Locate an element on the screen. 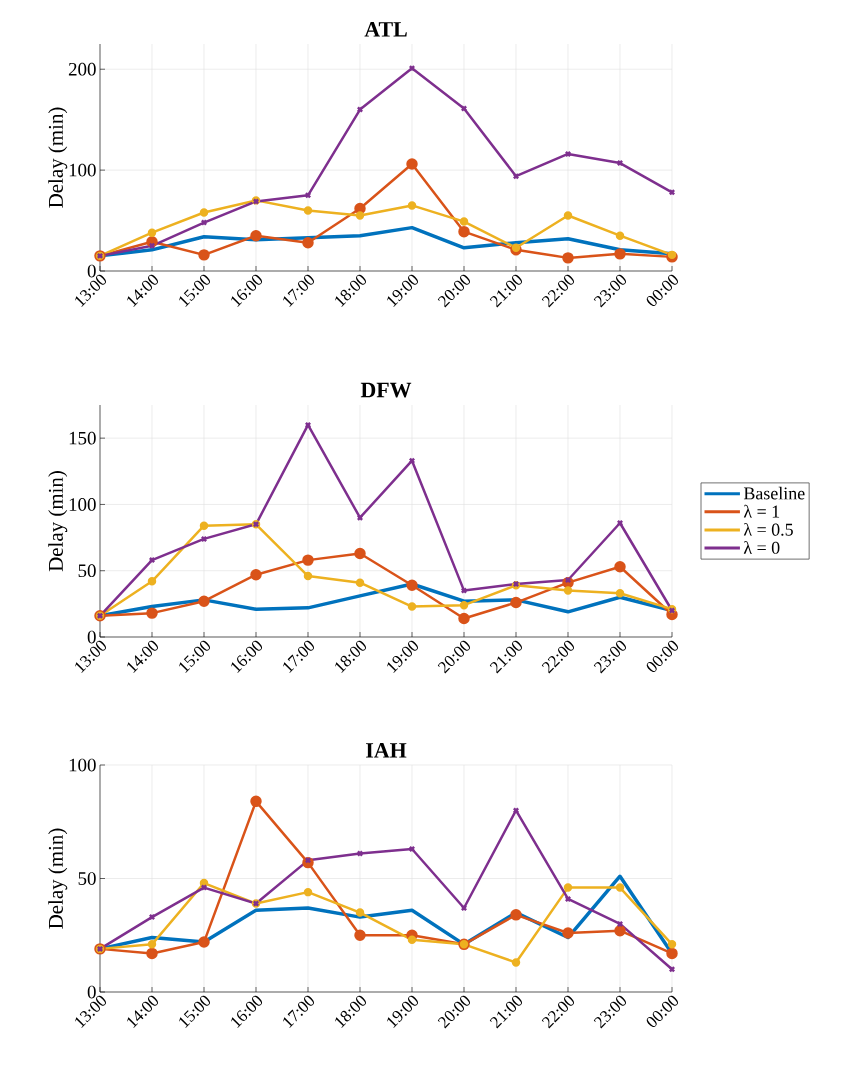  chart-title: IAH is located at coordinates (386, 750).